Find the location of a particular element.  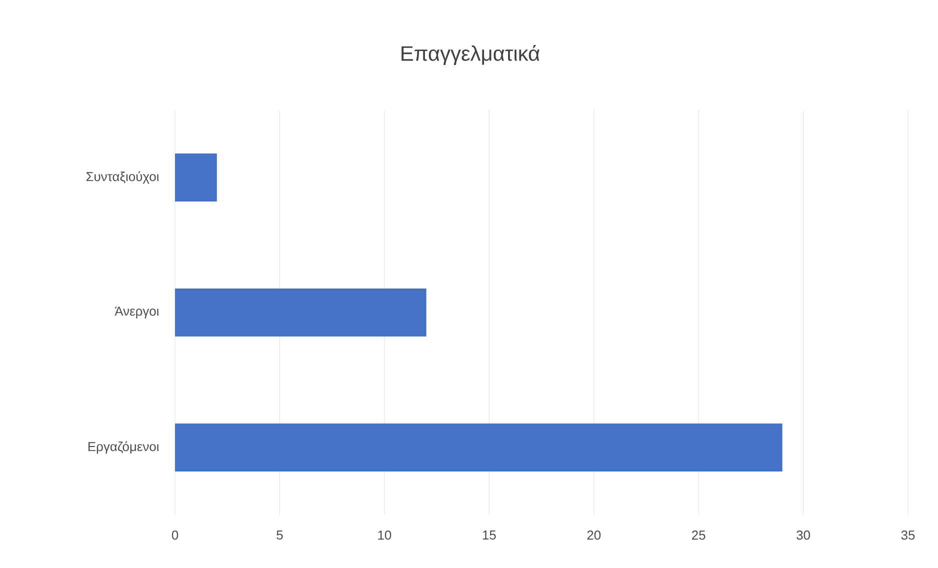

y-tick-label: Εργαζόμενοι is located at coordinates (123, 447).